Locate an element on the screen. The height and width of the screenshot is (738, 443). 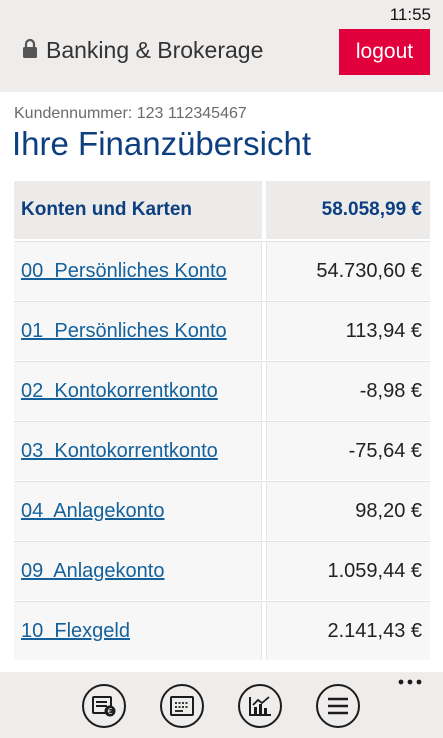
account-amount: 54.730,60 € is located at coordinates (348, 271).